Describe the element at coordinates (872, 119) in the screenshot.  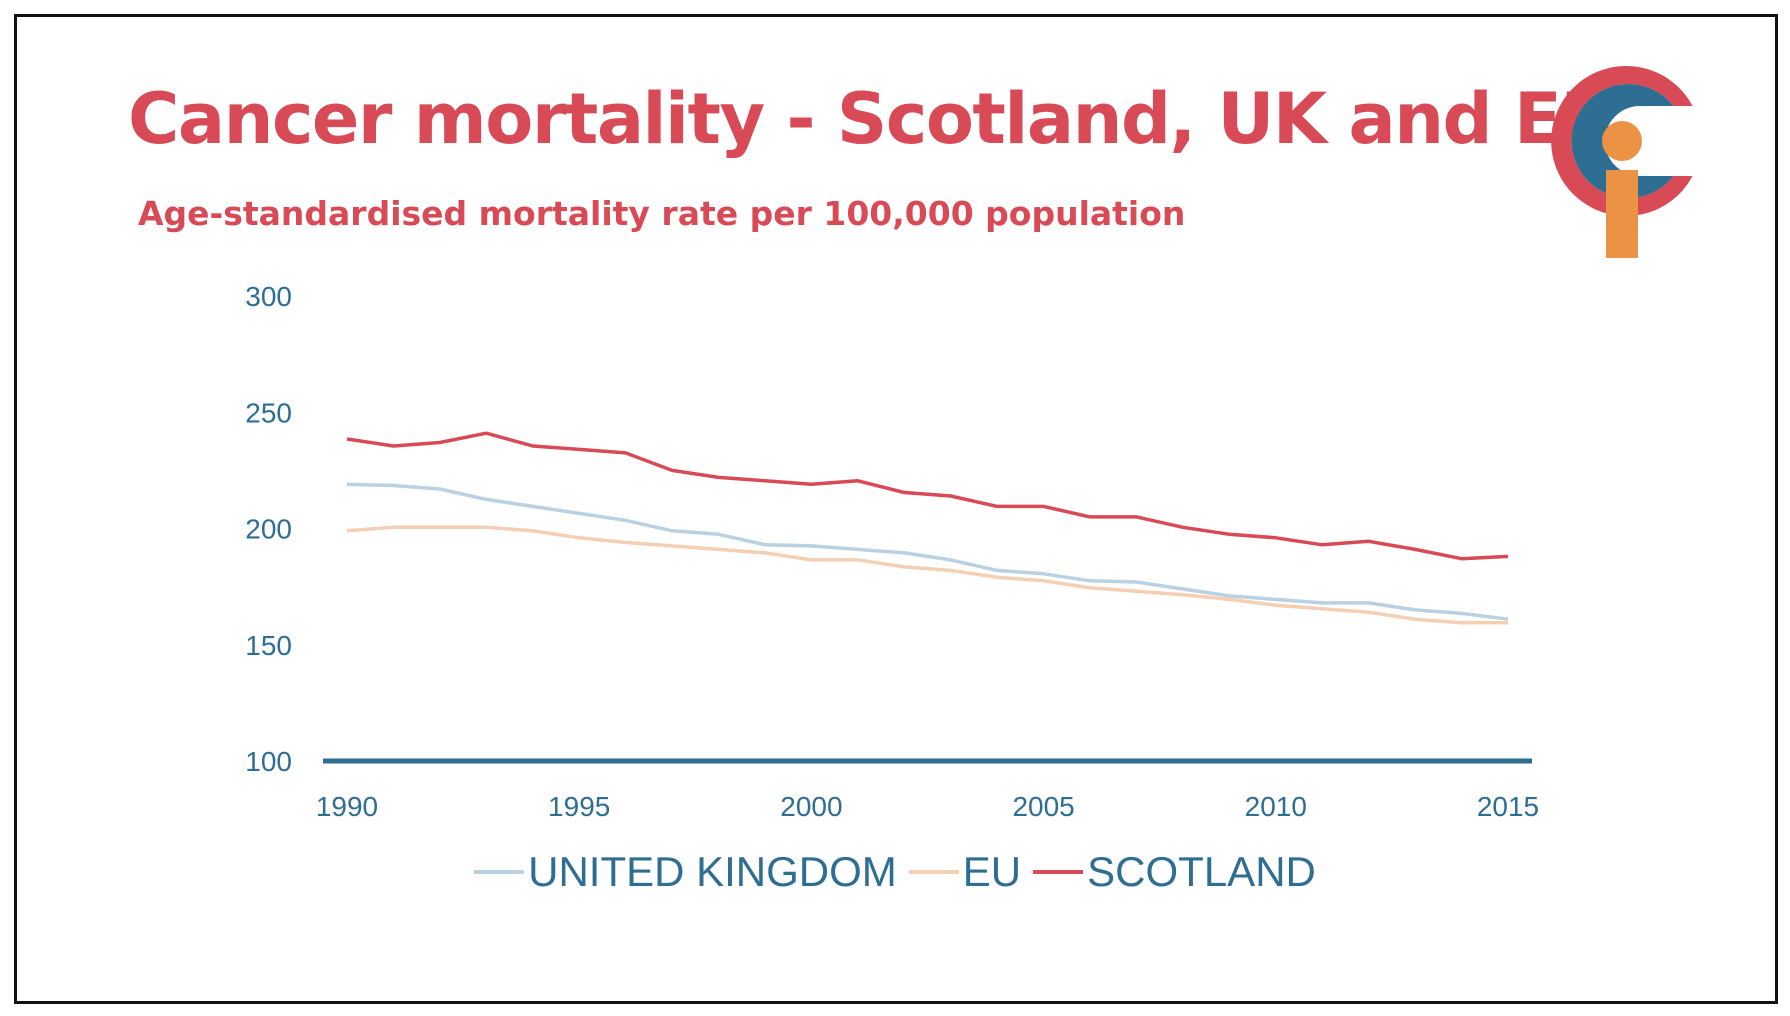
I see `chart-title: Cancer mortality - Scotland, UK and EU` at that location.